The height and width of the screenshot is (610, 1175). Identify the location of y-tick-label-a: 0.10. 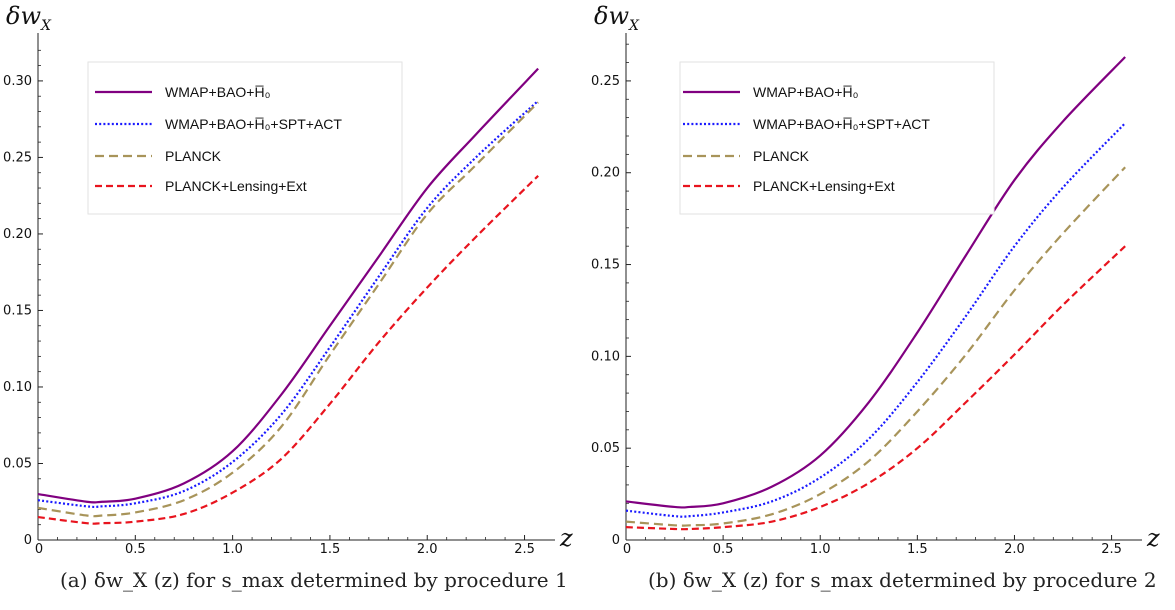
(17, 387).